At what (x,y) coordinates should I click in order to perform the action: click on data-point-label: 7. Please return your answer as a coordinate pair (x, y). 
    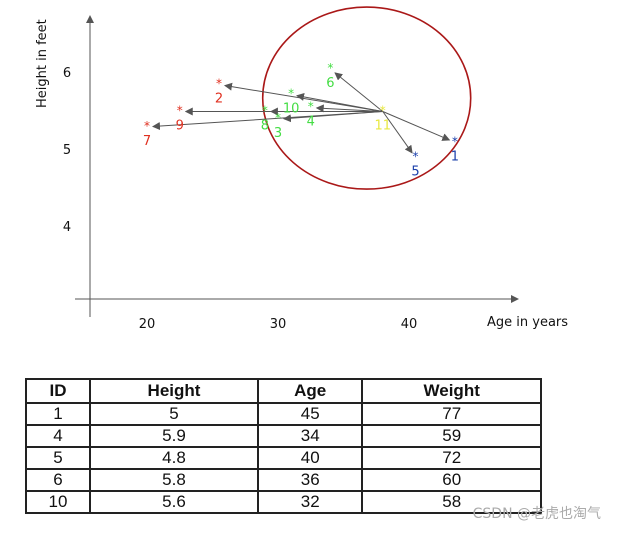
    Looking at the image, I should click on (147, 141).